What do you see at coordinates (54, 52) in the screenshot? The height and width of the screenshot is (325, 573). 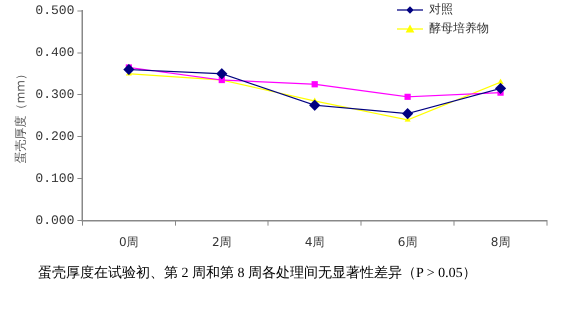 I see `y-tick-label: 0.400` at bounding box center [54, 52].